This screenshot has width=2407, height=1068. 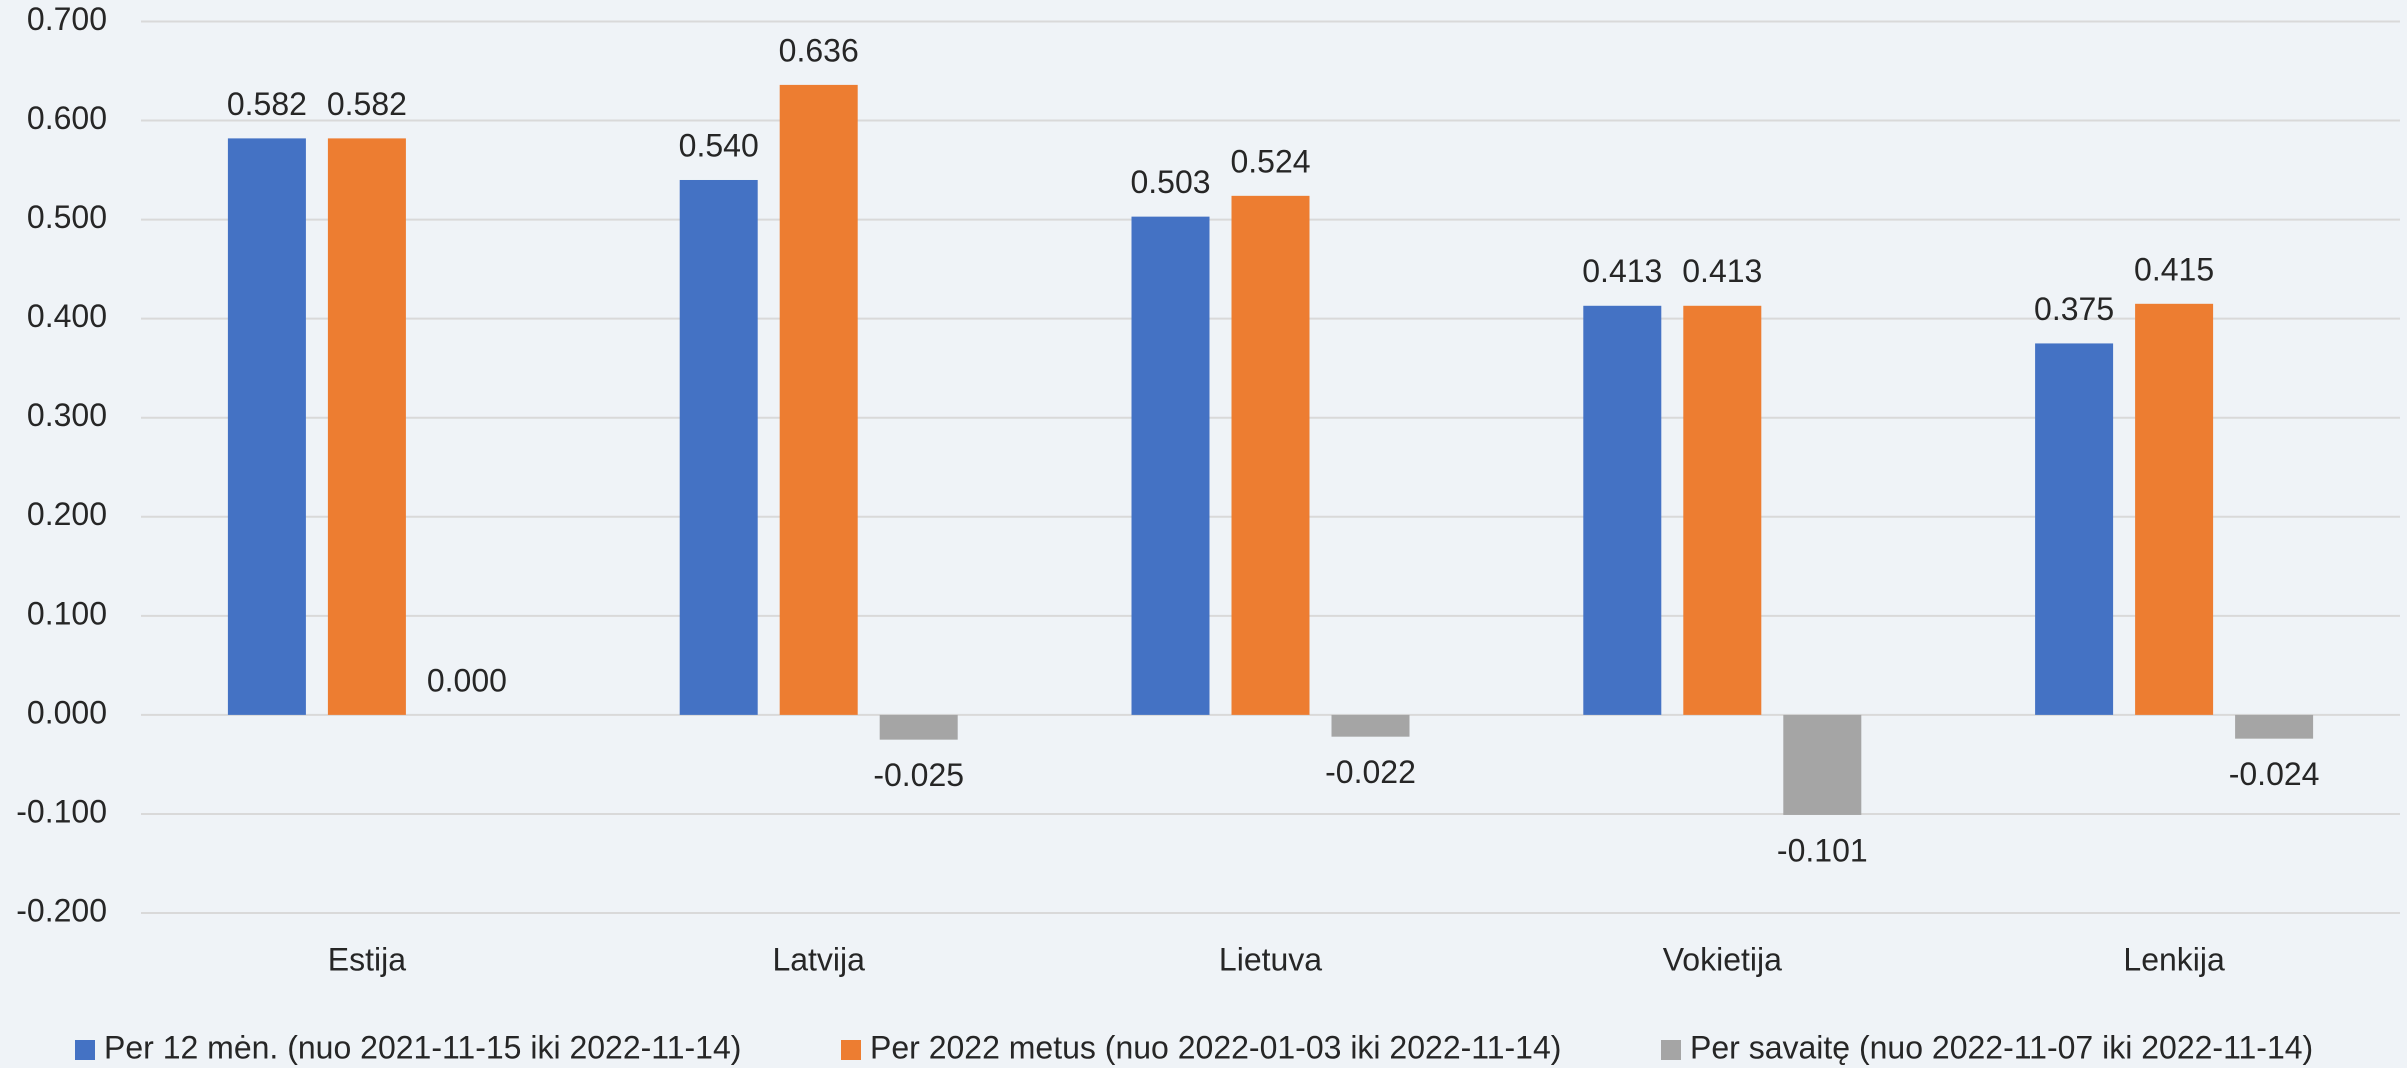 I want to click on data-label: 0.503, so click(x=1170, y=182).